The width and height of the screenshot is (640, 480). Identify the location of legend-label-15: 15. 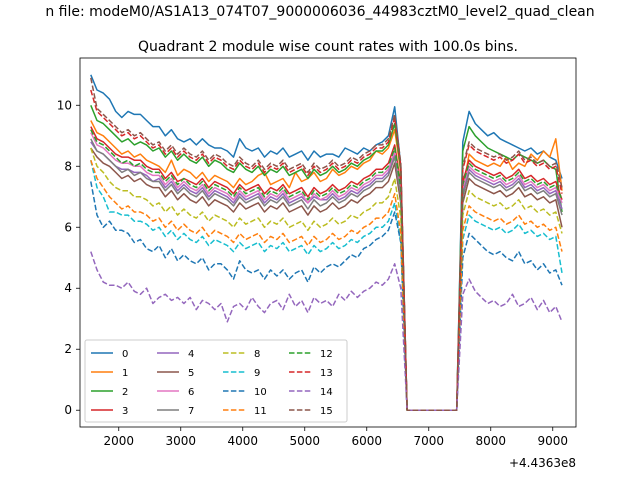
(326, 411).